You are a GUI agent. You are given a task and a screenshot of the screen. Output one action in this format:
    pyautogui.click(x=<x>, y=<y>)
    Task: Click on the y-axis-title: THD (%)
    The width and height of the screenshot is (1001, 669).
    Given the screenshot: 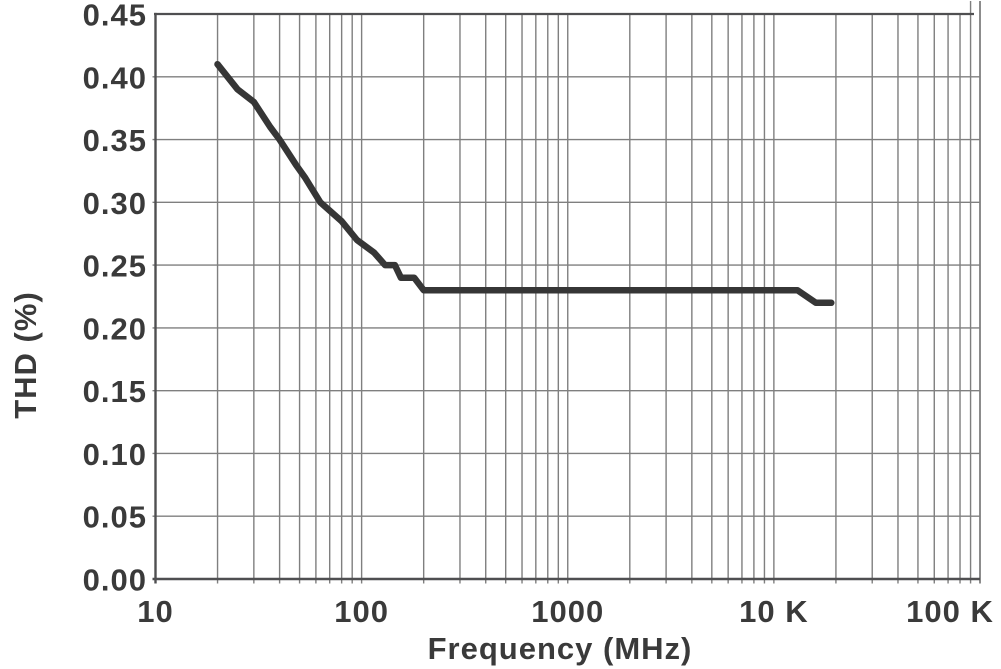 What is the action you would take?
    pyautogui.click(x=25, y=355)
    